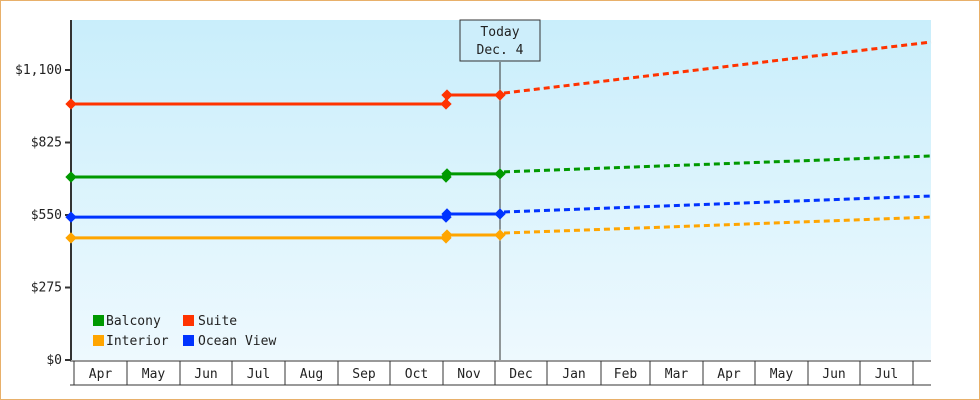 The width and height of the screenshot is (980, 400). What do you see at coordinates (677, 374) in the screenshot?
I see `x-tick-label: Mar` at bounding box center [677, 374].